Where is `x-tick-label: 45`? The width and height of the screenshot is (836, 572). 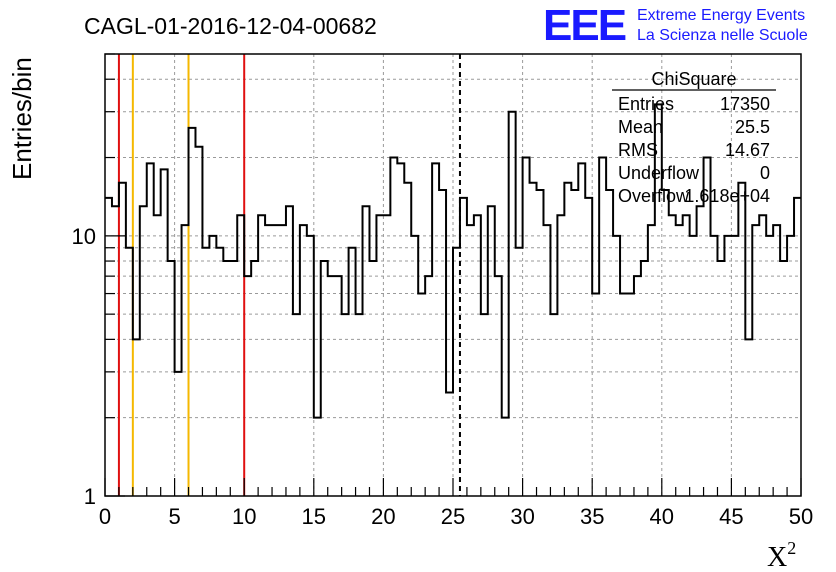
x-tick-label: 45 is located at coordinates (731, 516).